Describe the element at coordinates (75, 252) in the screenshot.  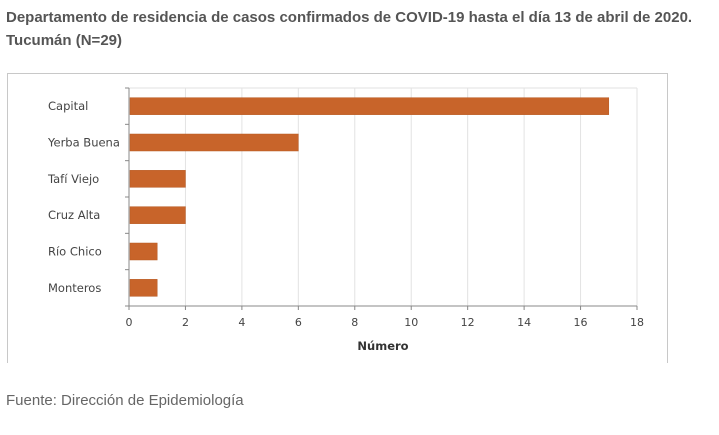
I see `y-category-label: Río Chico` at that location.